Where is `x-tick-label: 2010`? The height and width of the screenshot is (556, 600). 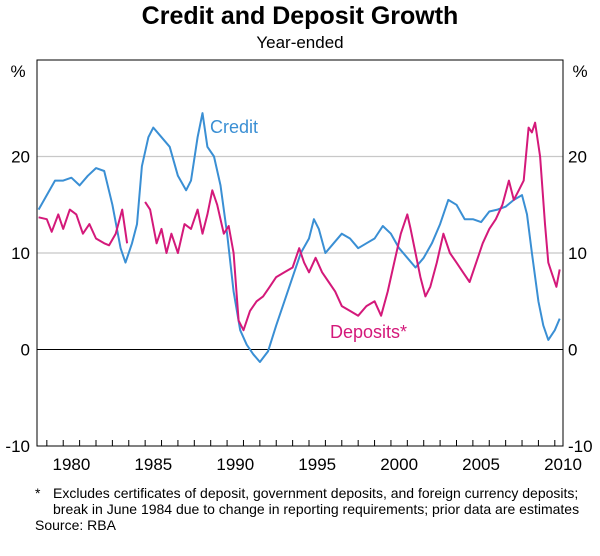
x-tick-label: 2010 is located at coordinates (563, 464).